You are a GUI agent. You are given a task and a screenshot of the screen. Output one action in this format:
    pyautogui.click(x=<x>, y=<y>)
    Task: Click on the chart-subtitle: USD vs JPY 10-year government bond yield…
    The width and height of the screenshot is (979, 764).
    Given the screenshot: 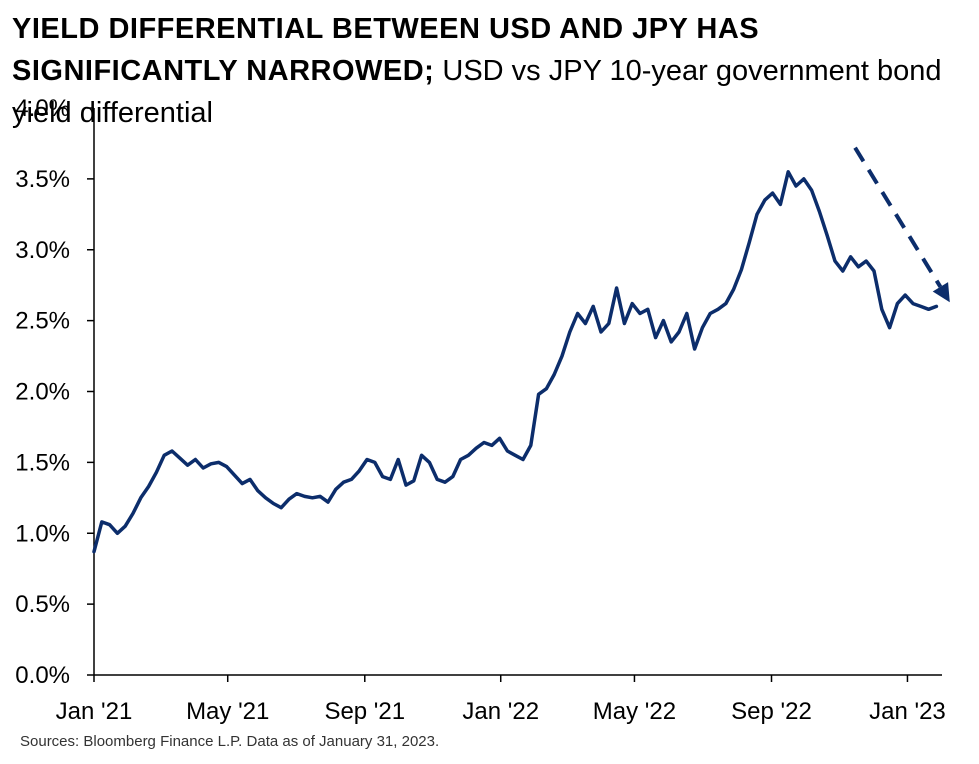 What is the action you would take?
    pyautogui.click(x=477, y=92)
    